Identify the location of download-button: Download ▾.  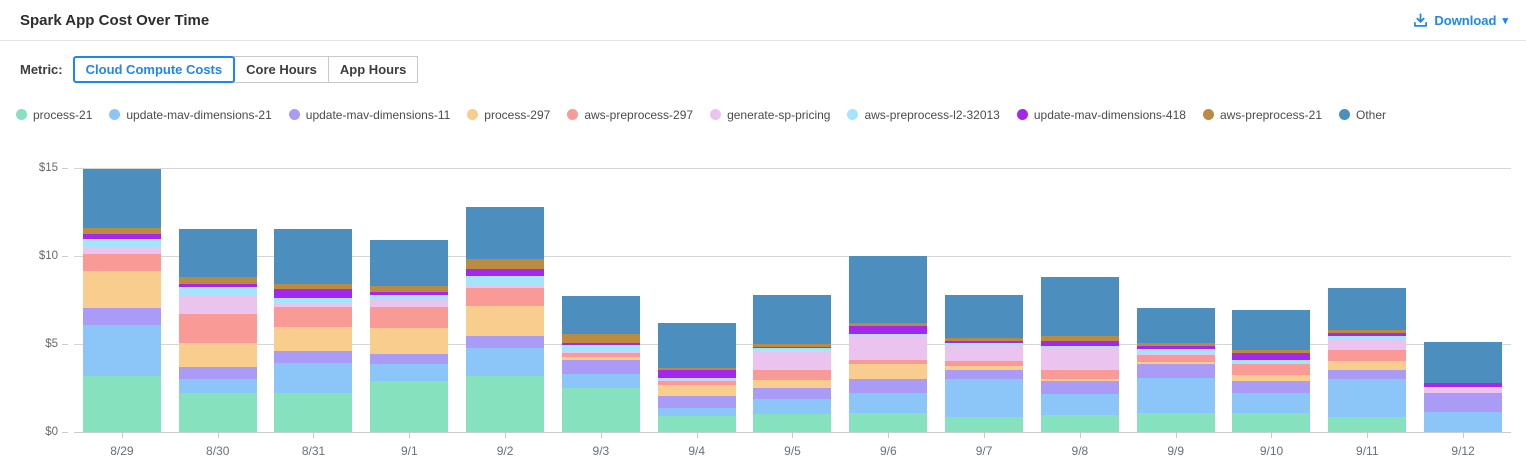
(1460, 20).